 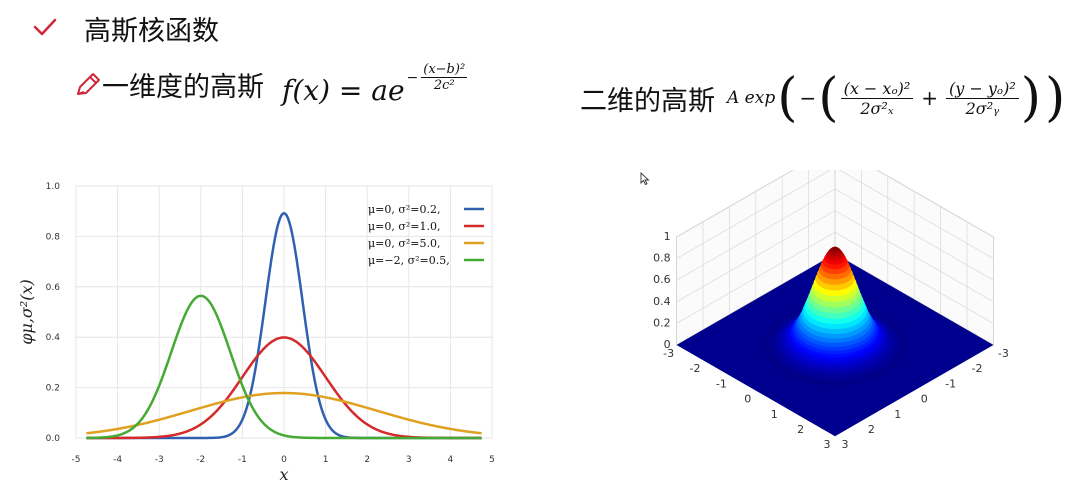 I want to click on y-tick-label: 0.0, so click(x=53, y=439).